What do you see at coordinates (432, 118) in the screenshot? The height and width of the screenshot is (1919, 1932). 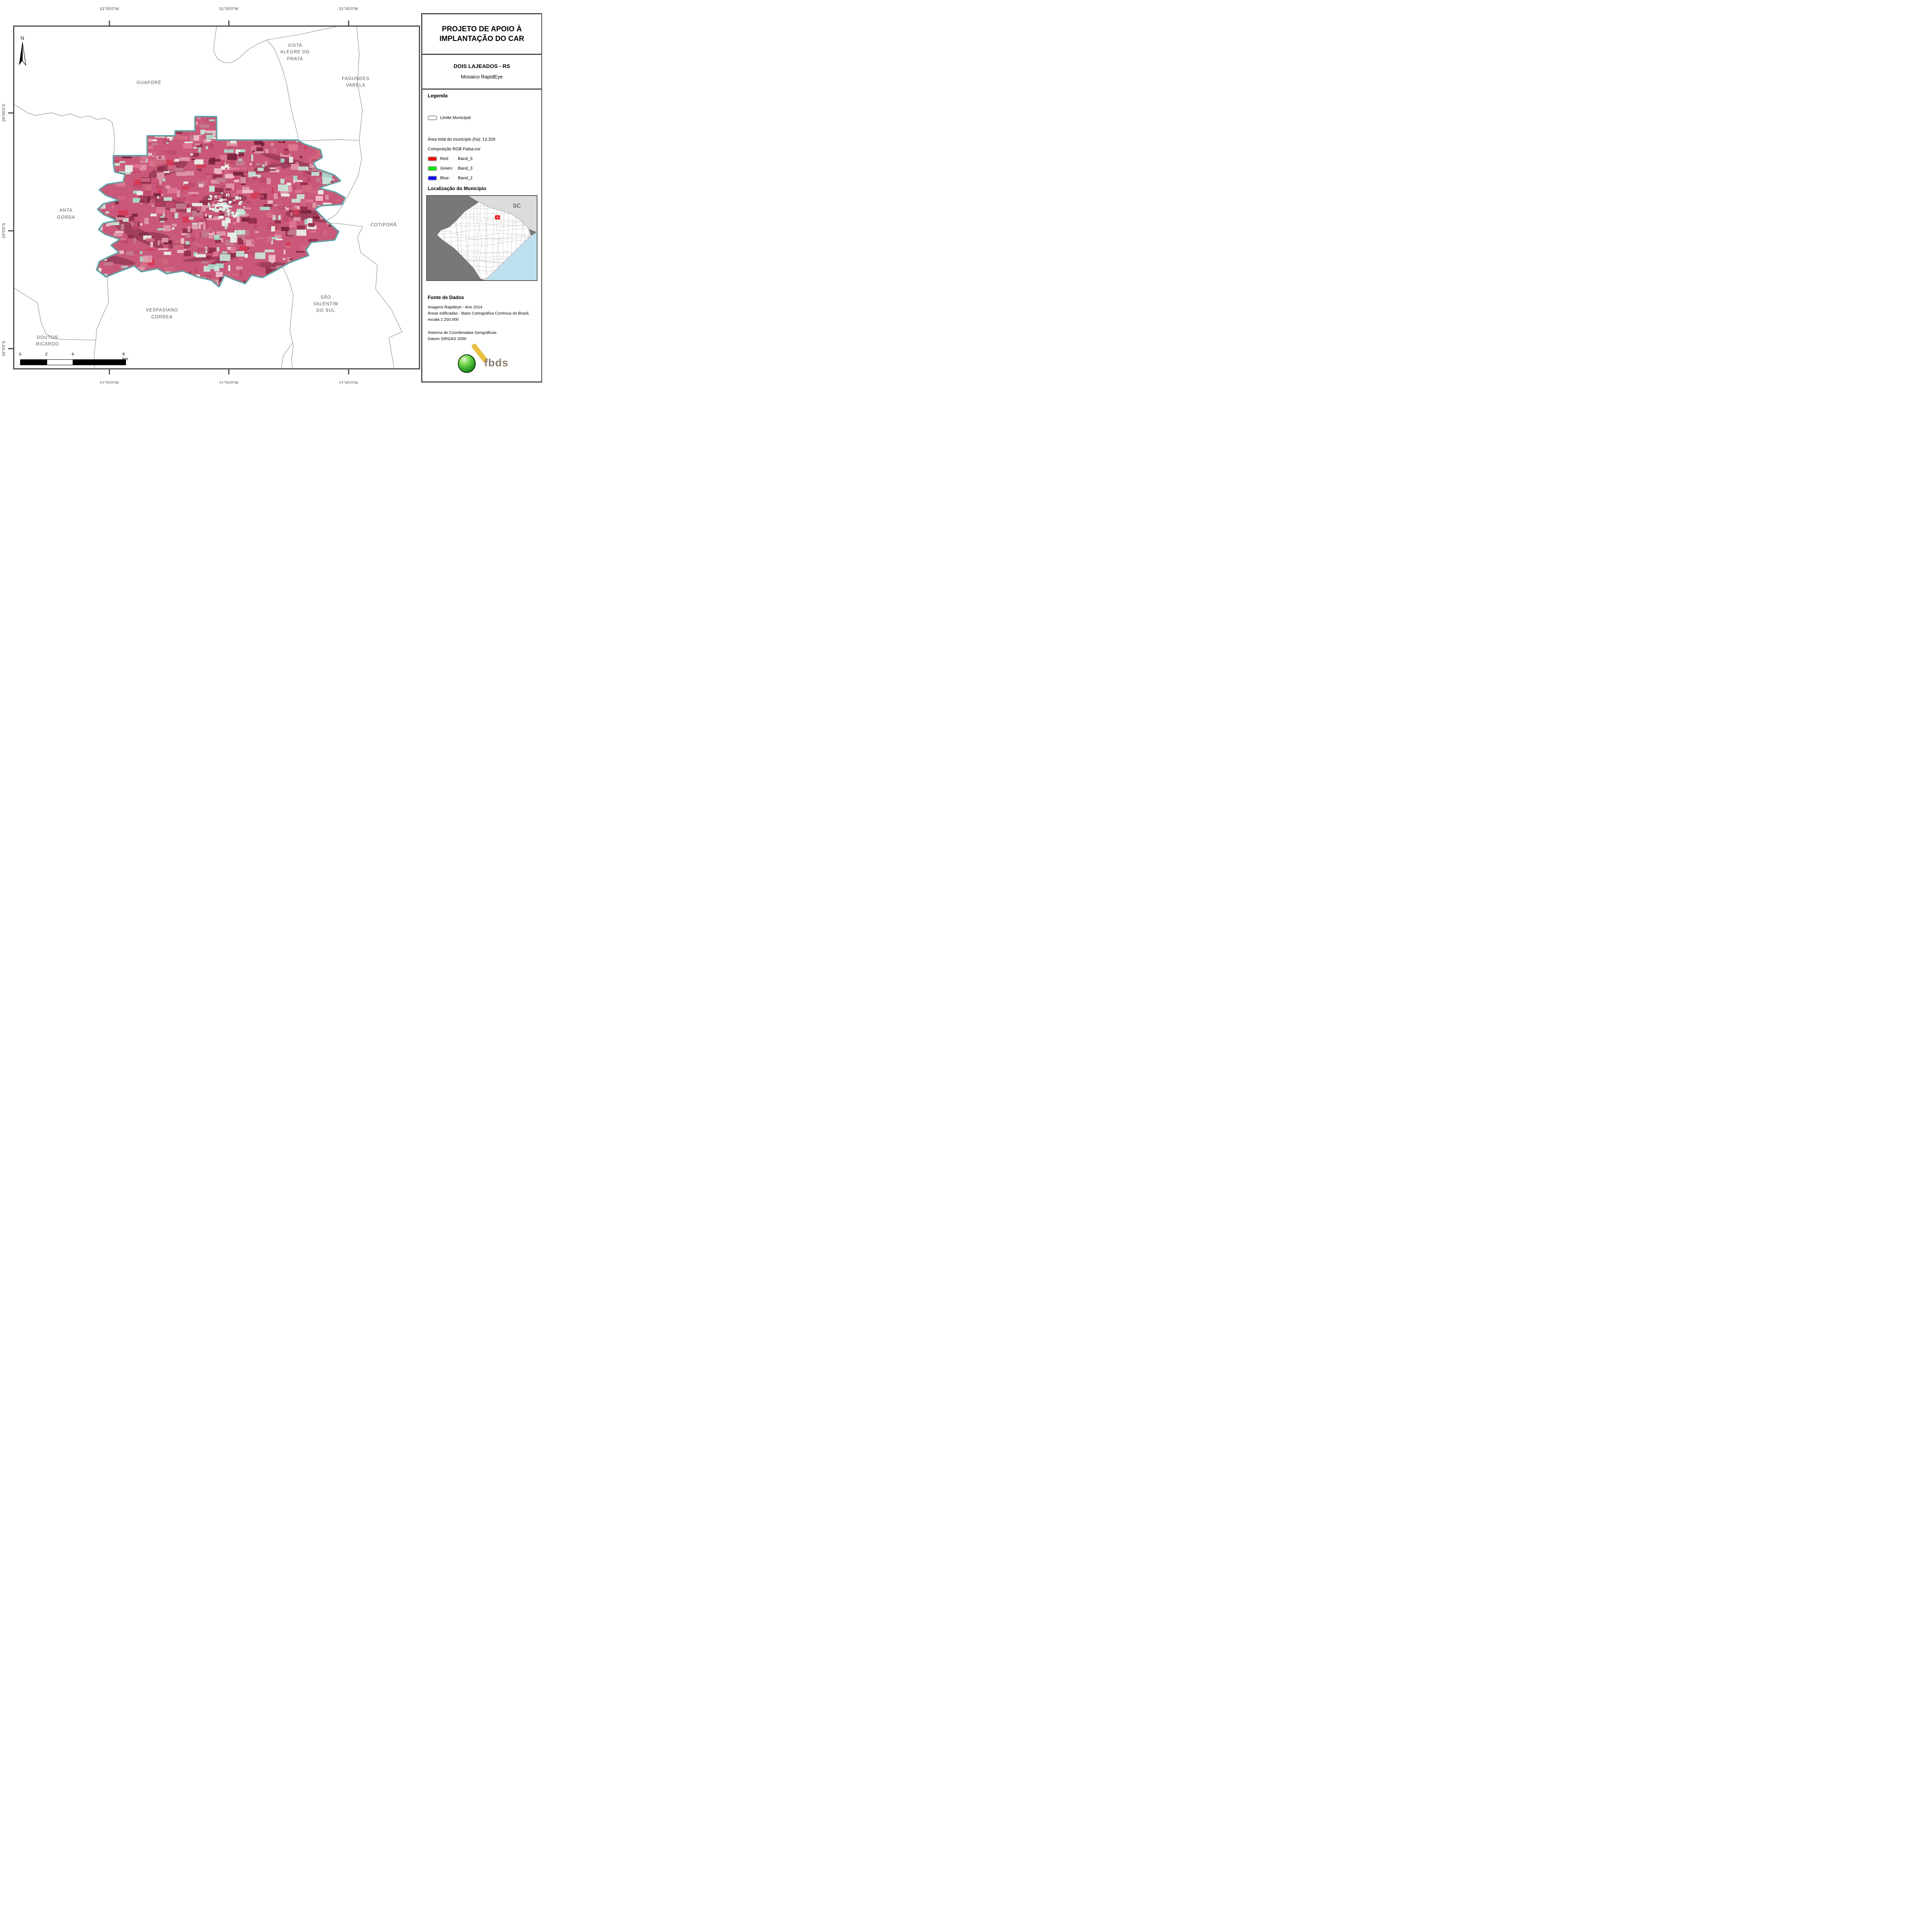 I see `limite-municipal-swatch` at bounding box center [432, 118].